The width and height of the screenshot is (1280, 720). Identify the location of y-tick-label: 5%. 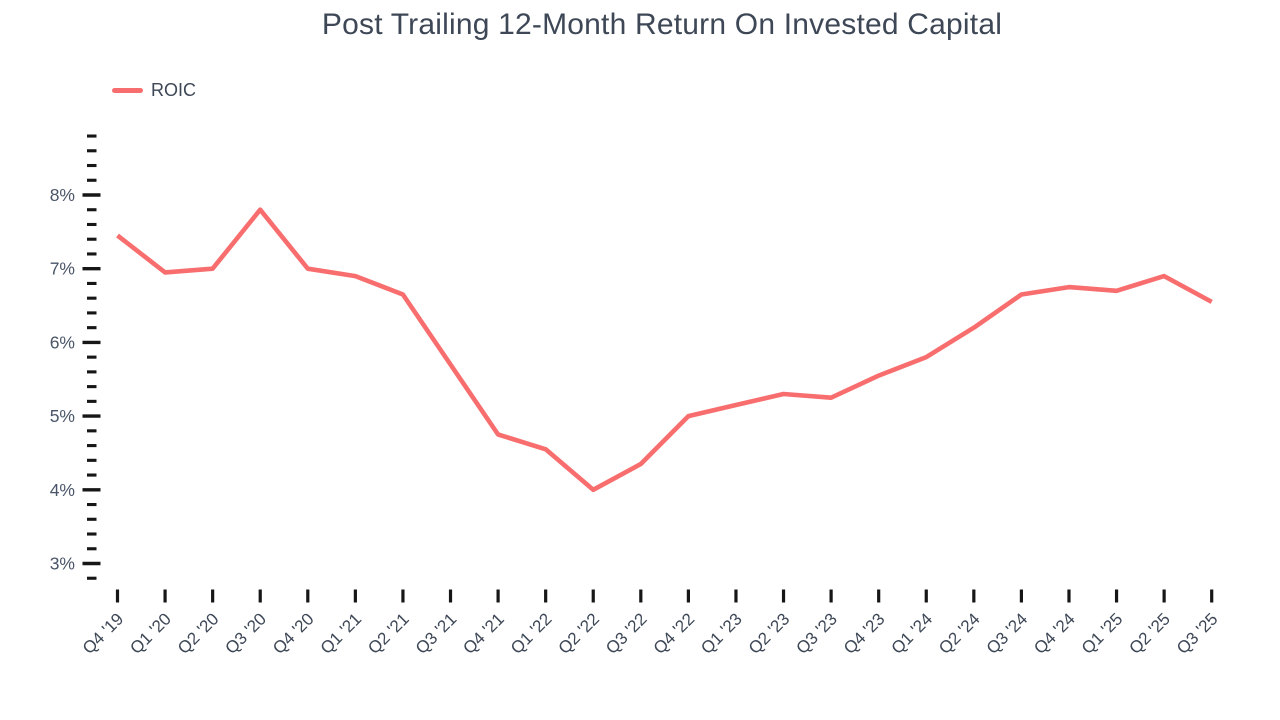
(62, 416).